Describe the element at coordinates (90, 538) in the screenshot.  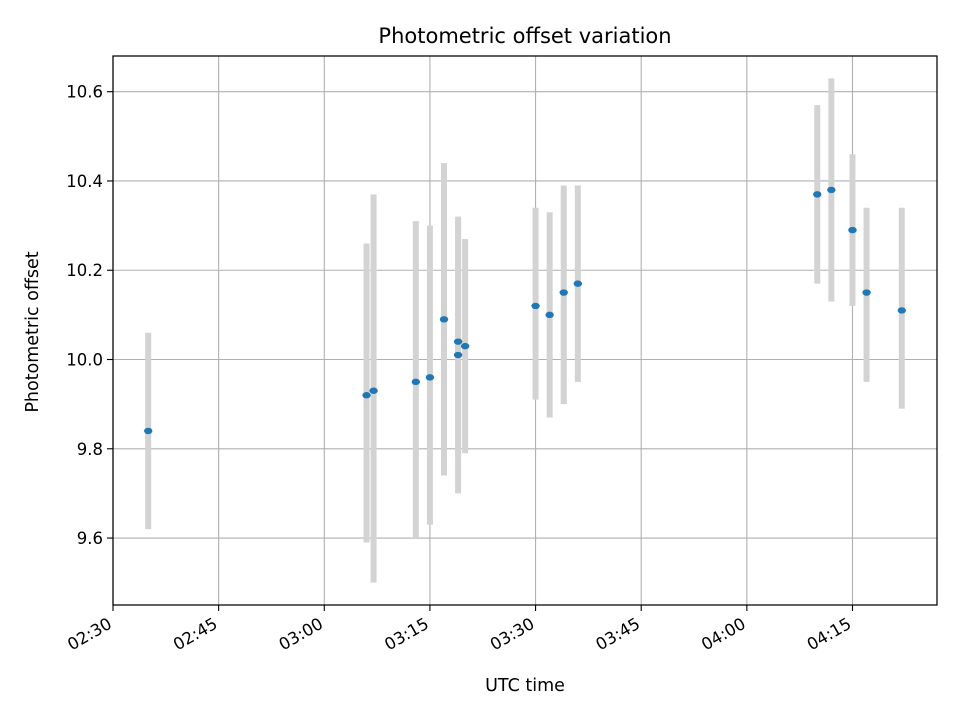
I see `y-tick-label: 9.6` at that location.